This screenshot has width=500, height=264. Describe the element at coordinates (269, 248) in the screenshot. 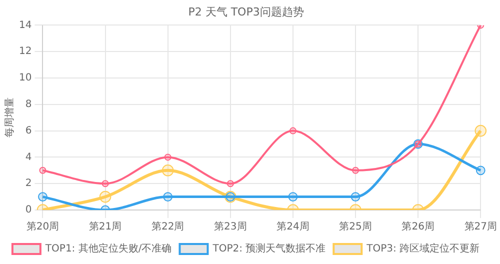

I see `legend-label: TOP2: 预测天气数据不准` at that location.